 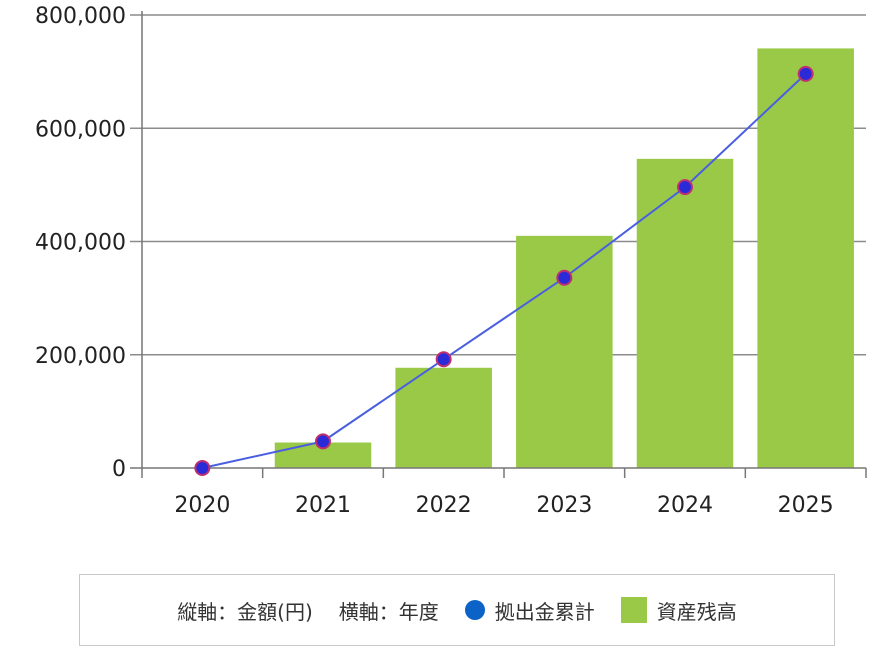 I want to click on x-tick-label: 2025, so click(x=806, y=505).